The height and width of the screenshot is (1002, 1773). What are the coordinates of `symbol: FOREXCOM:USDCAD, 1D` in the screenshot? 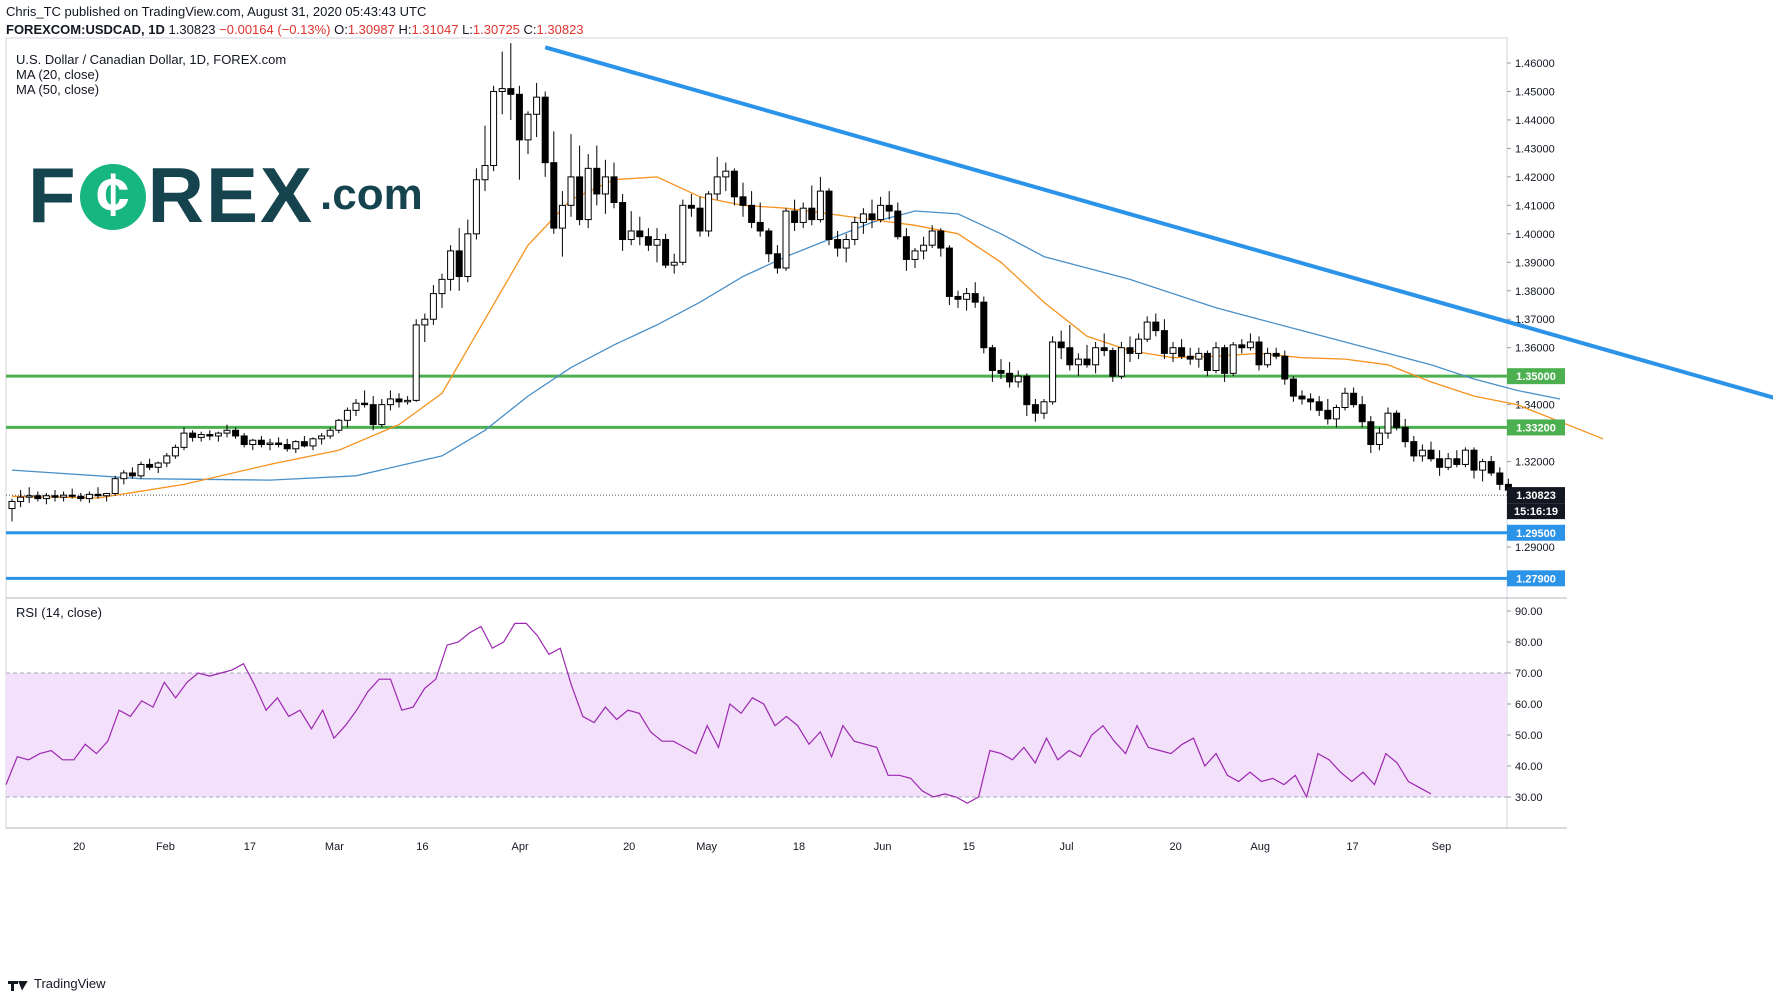 It's located at (85, 29).